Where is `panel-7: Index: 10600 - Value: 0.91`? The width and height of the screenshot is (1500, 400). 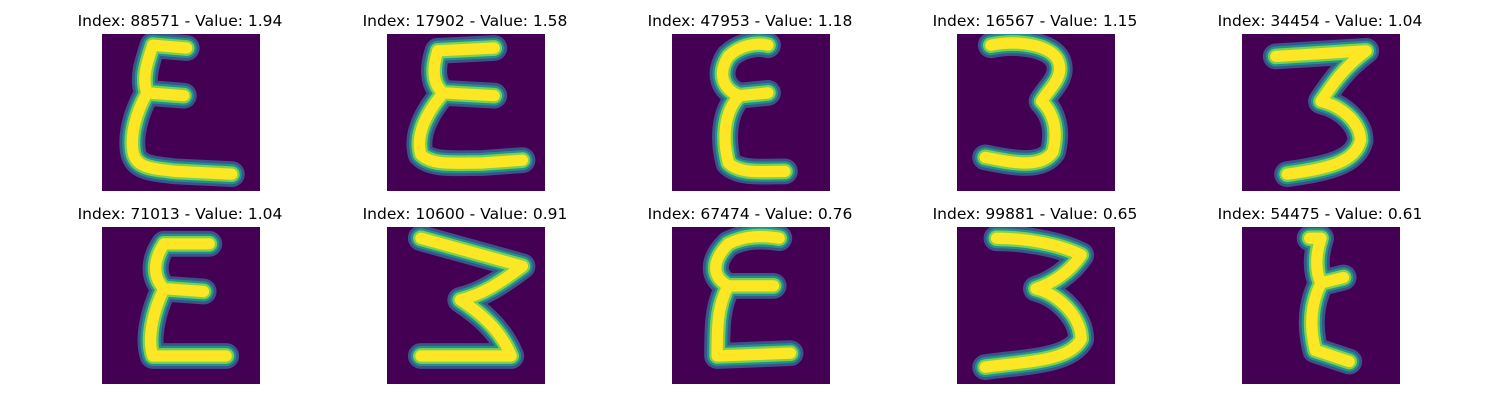 panel-7: Index: 10600 - Value: 0.91 is located at coordinates (465, 293).